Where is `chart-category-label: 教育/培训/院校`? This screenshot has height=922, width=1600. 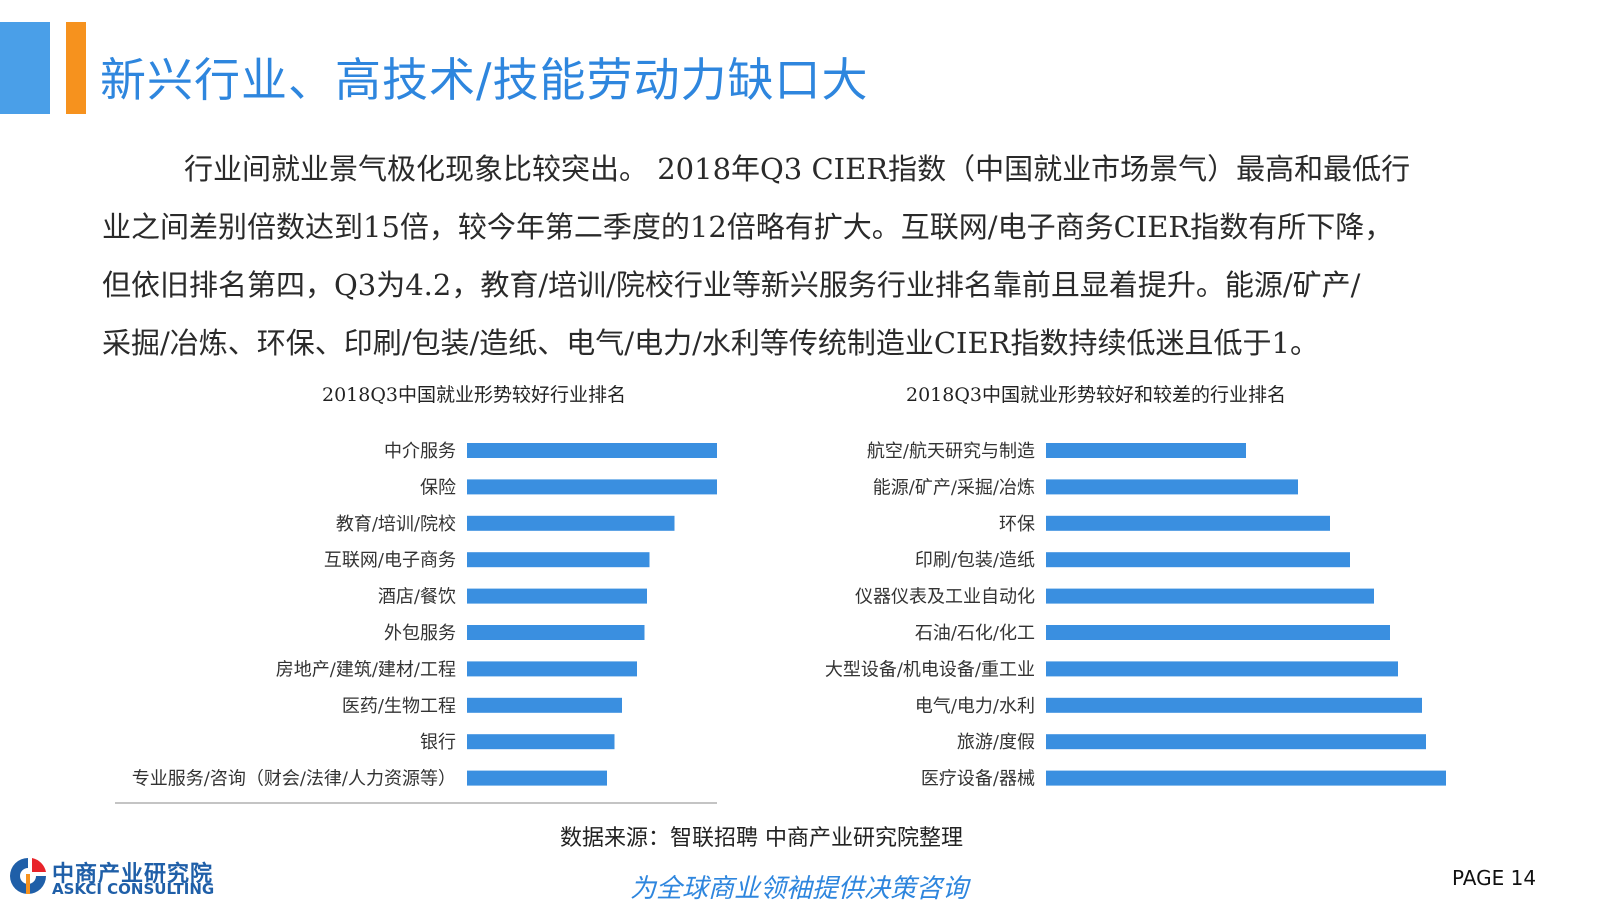 chart-category-label: 教育/培训/院校 is located at coordinates (396, 524).